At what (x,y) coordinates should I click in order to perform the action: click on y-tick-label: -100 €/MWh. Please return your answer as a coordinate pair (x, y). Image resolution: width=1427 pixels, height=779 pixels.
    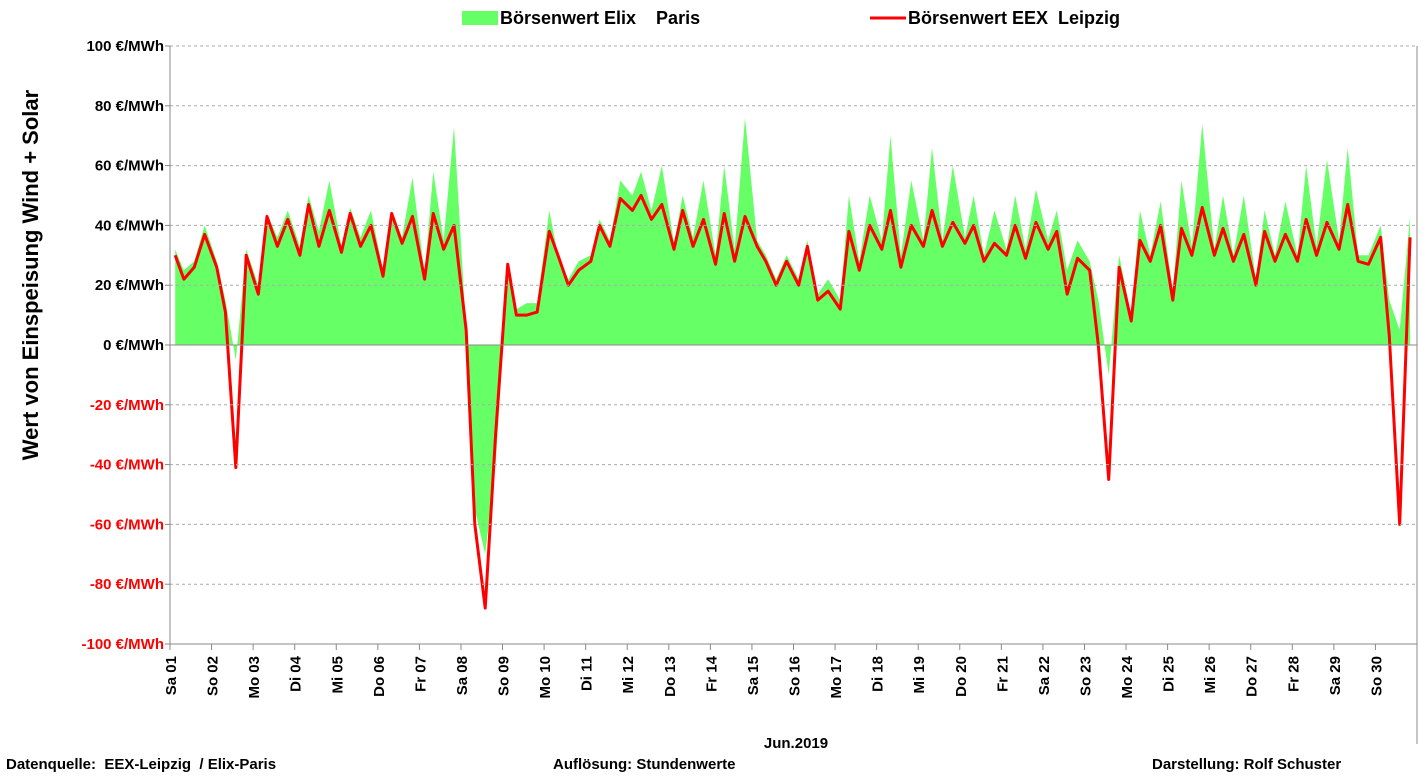
    Looking at the image, I should click on (122, 644).